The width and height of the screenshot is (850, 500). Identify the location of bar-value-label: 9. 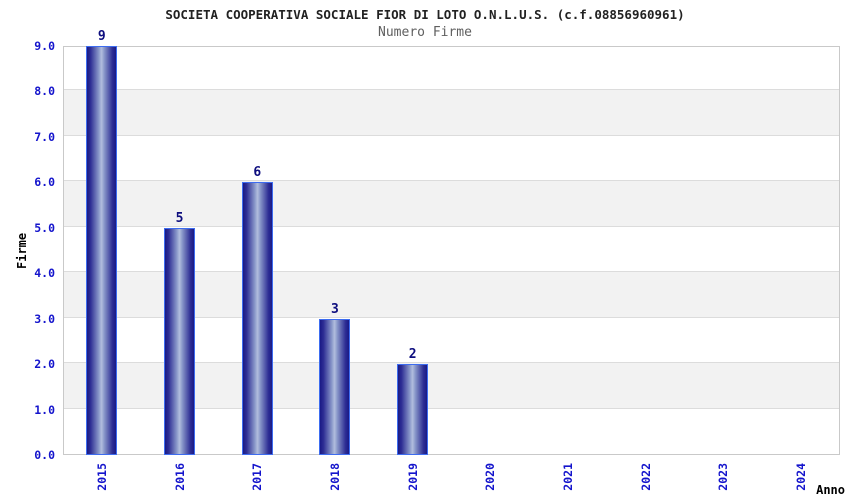
(101, 36).